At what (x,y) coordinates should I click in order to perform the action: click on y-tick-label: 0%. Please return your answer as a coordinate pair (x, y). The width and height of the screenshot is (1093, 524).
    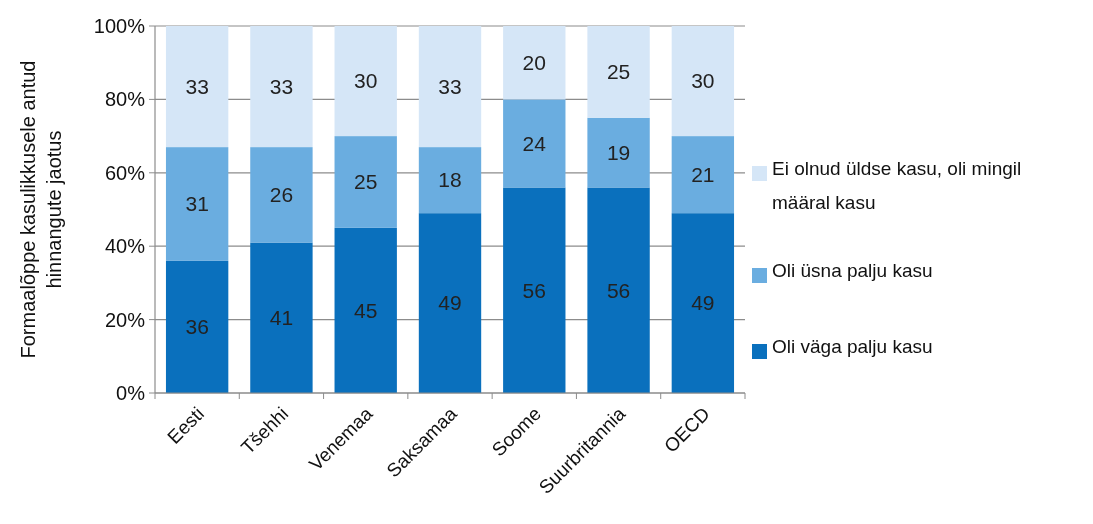
    Looking at the image, I should click on (131, 393).